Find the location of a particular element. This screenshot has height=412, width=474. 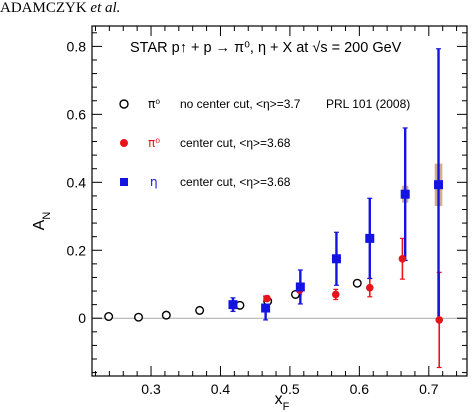

y-axis-title: AN is located at coordinates (42, 221).